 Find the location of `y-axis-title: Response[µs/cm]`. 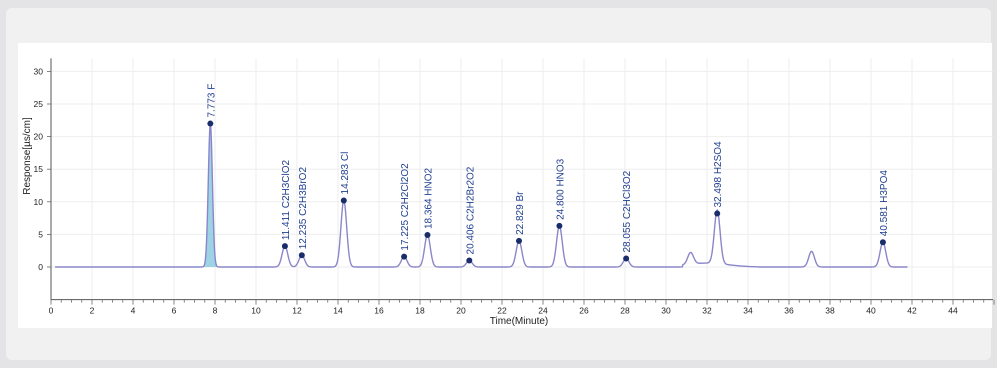

y-axis-title: Response[µs/cm] is located at coordinates (27, 156).